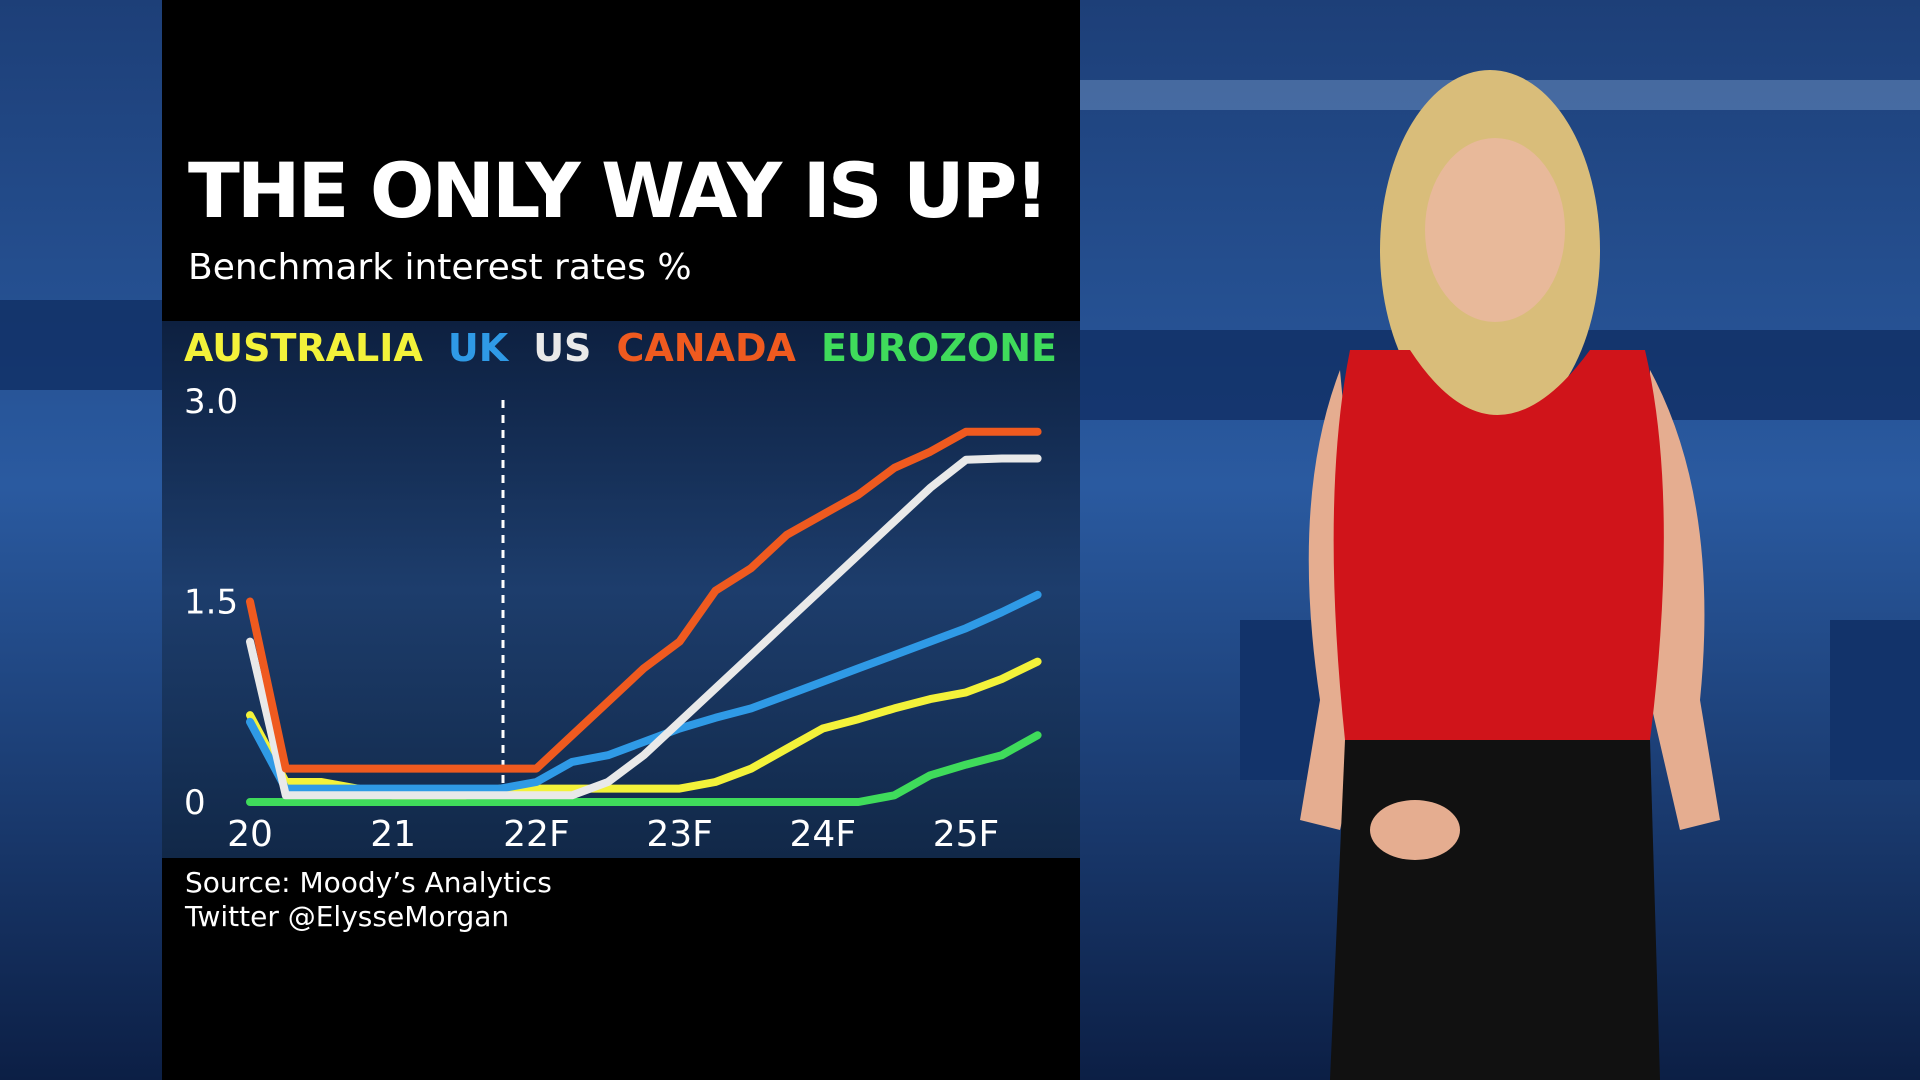  Describe the element at coordinates (679, 834) in the screenshot. I see `x-tick-label: 23F` at that location.